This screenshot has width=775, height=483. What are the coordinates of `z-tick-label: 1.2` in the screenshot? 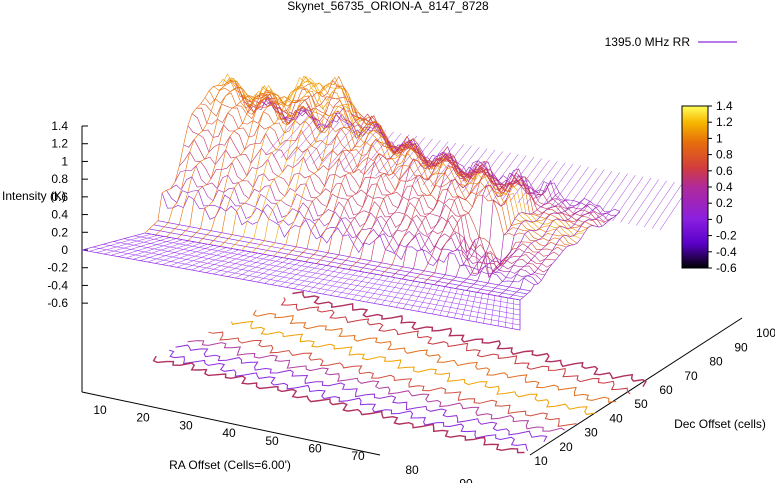 It's located at (59, 144).